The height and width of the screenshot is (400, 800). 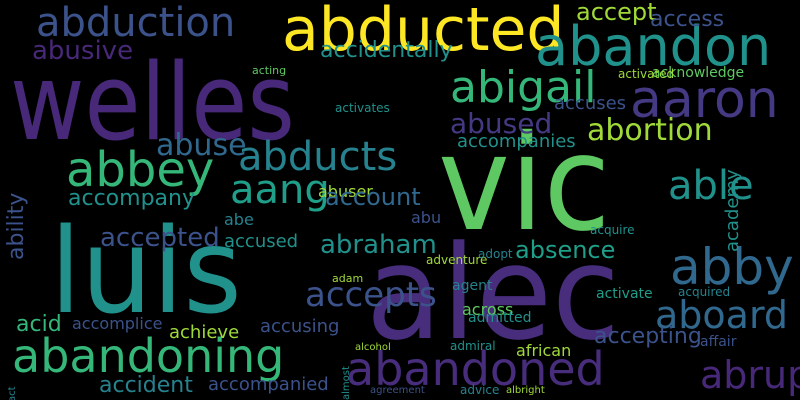 What do you see at coordinates (318, 157) in the screenshot?
I see `word: abducts` at bounding box center [318, 157].